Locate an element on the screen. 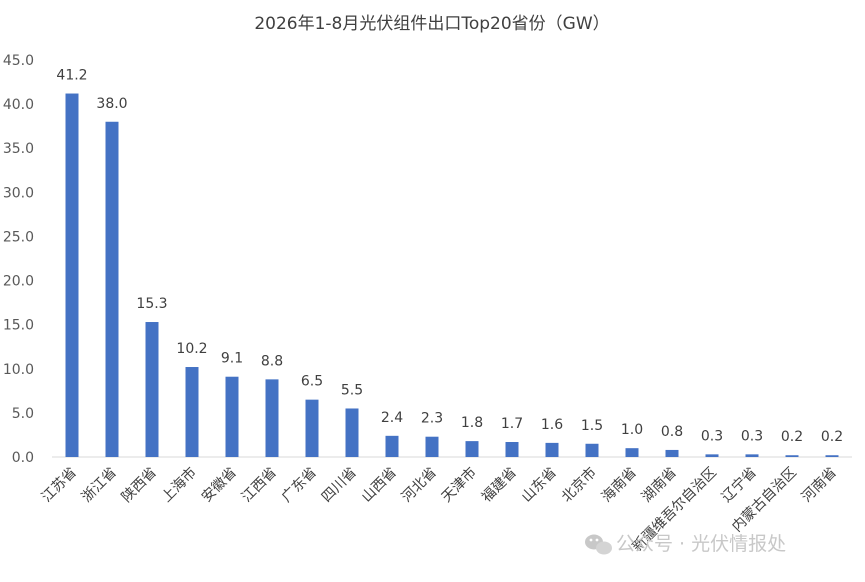  y-tick-label: 45.0 is located at coordinates (18, 61).